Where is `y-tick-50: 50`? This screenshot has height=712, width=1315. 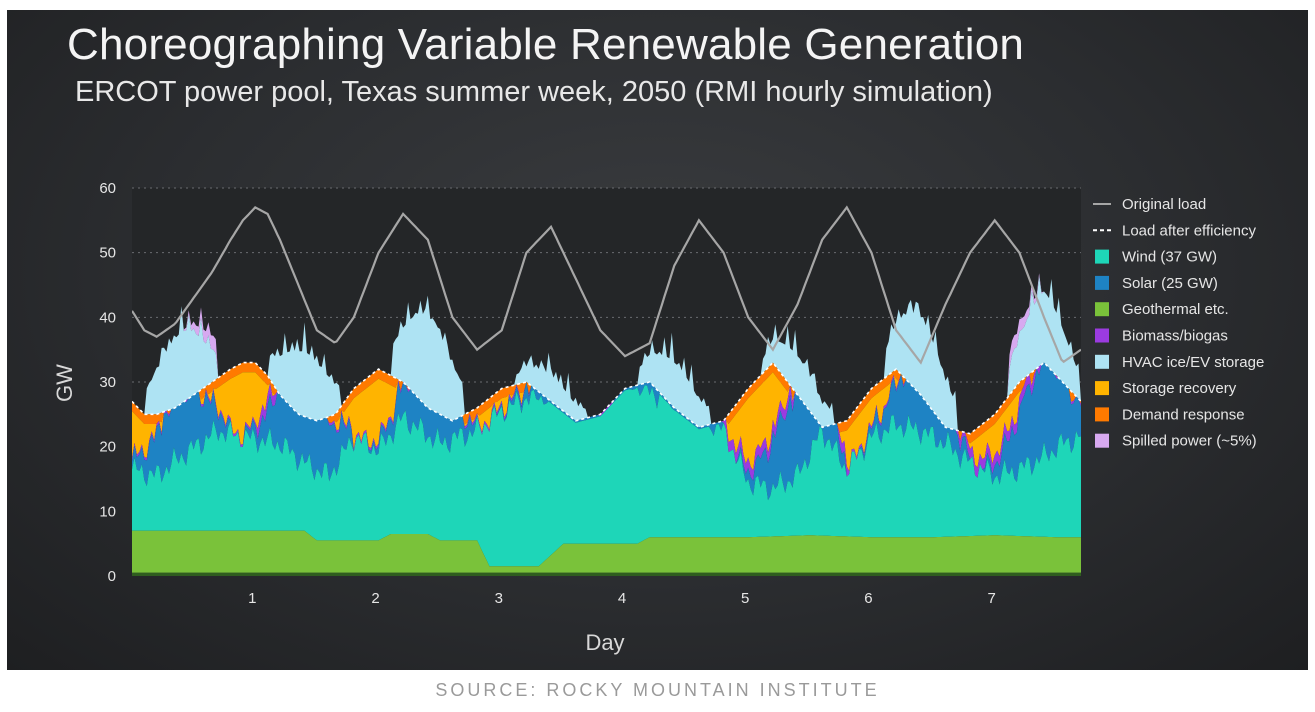
y-tick-50: 50 is located at coordinates (107, 253).